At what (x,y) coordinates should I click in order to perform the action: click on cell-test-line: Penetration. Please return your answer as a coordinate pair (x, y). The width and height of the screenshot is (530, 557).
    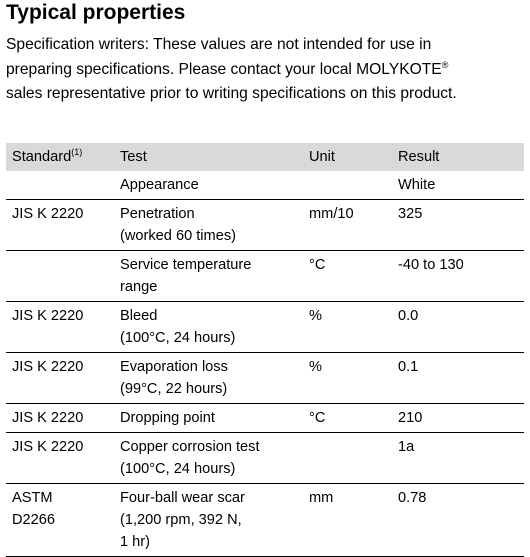
    Looking at the image, I should click on (157, 214).